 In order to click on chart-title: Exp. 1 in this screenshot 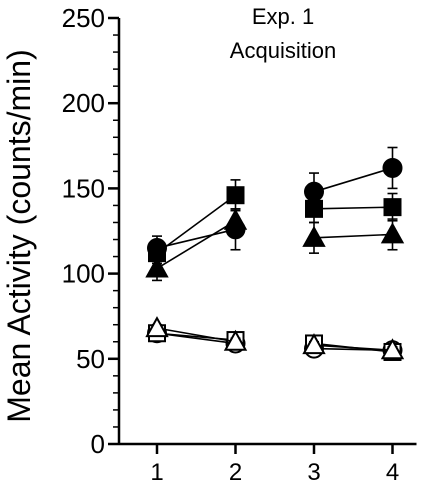, I will do `click(283, 16)`.